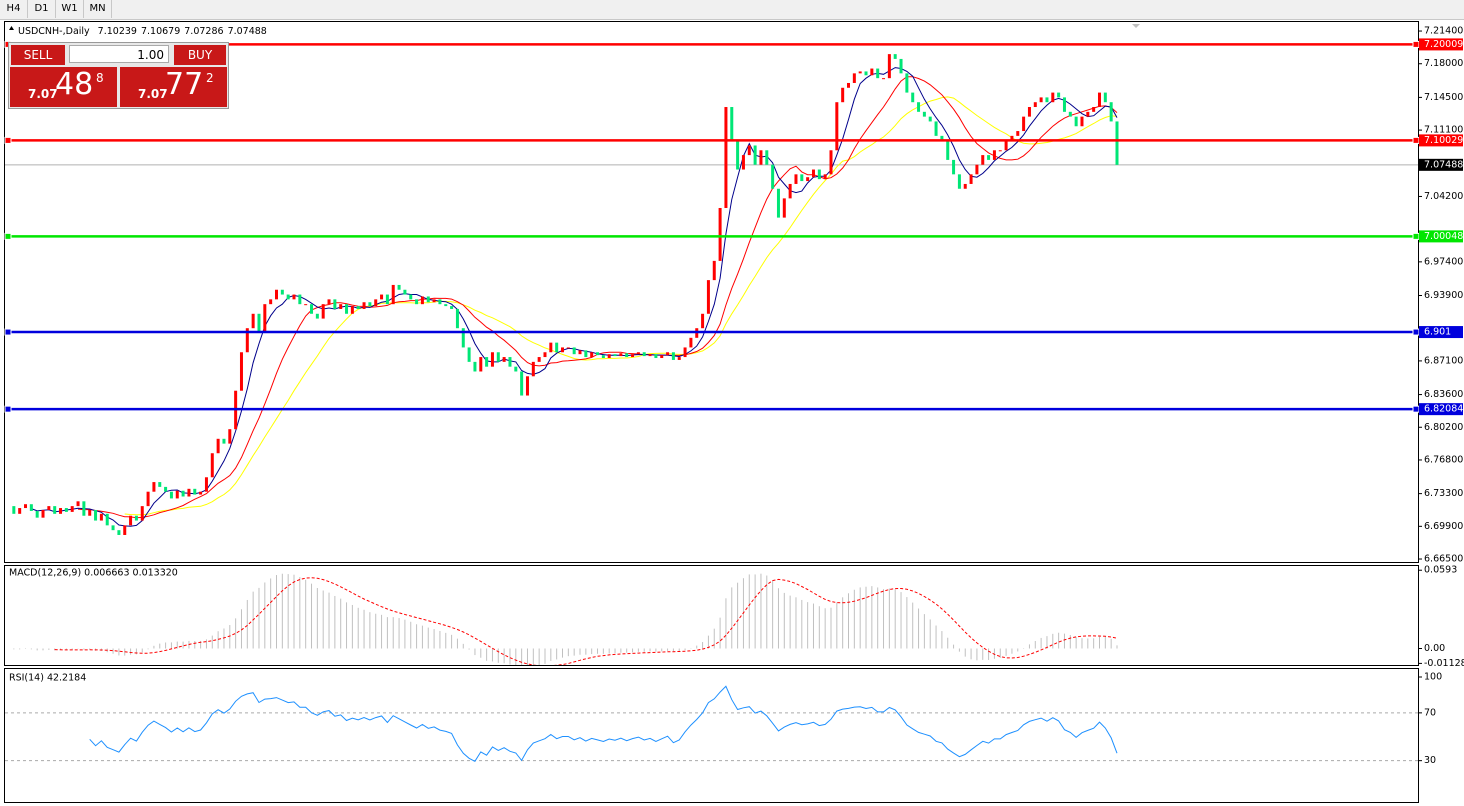 The width and height of the screenshot is (1464, 806). I want to click on sell-price: 7.07 48 8, so click(63, 87).